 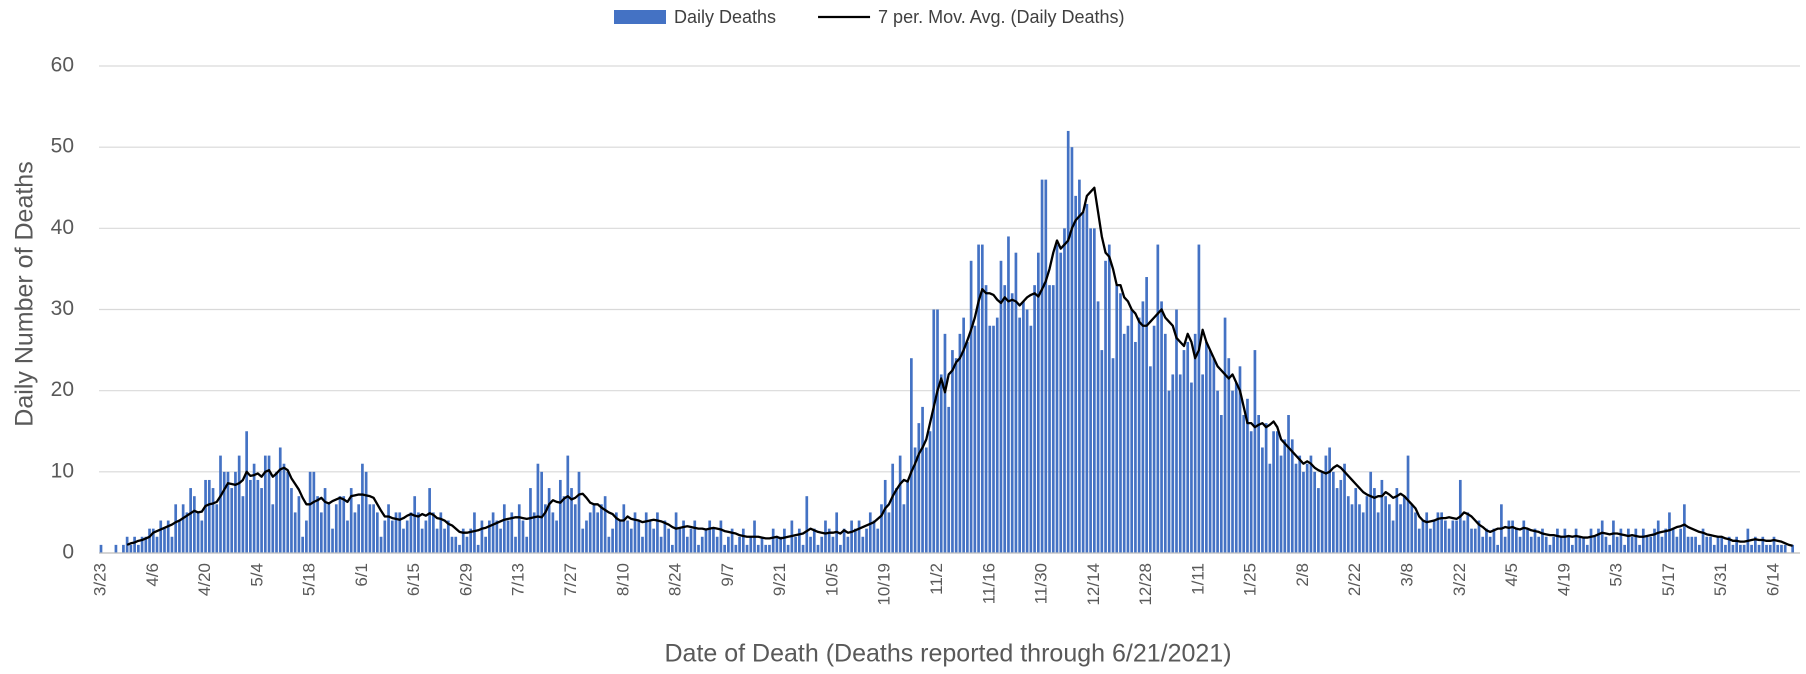 I want to click on x-tick-label: 3/22, so click(x=1459, y=579).